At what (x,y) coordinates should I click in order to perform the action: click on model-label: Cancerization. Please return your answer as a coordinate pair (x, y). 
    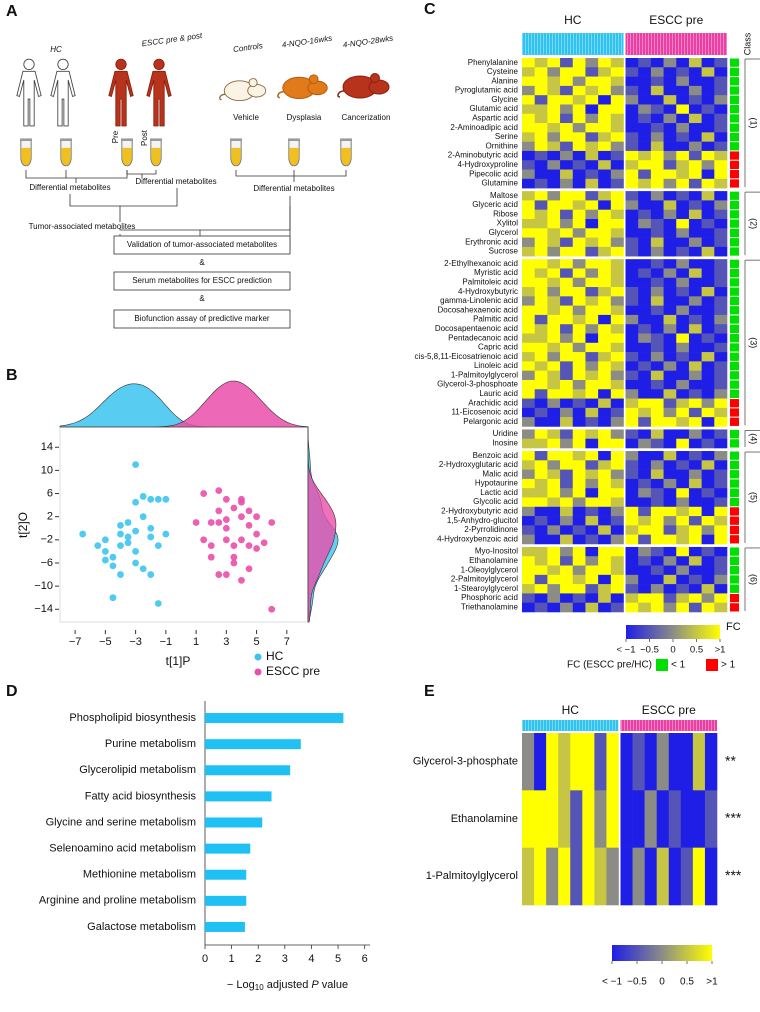
    Looking at the image, I should click on (366, 117).